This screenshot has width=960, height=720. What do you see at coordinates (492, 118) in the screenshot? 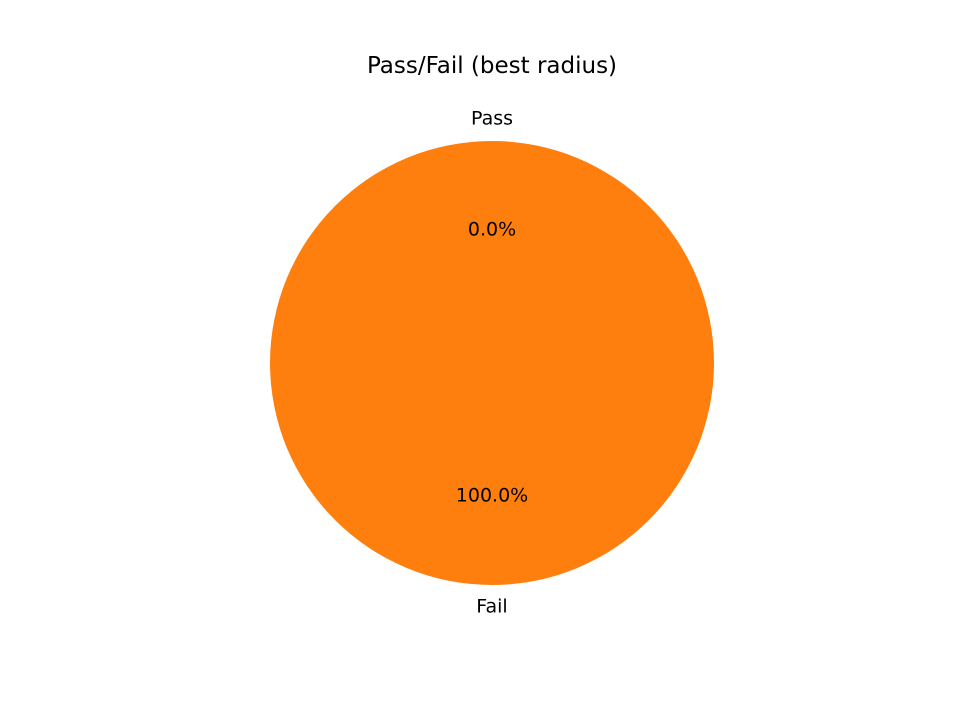
I see `pie-slice-pass-label: Pass` at bounding box center [492, 118].